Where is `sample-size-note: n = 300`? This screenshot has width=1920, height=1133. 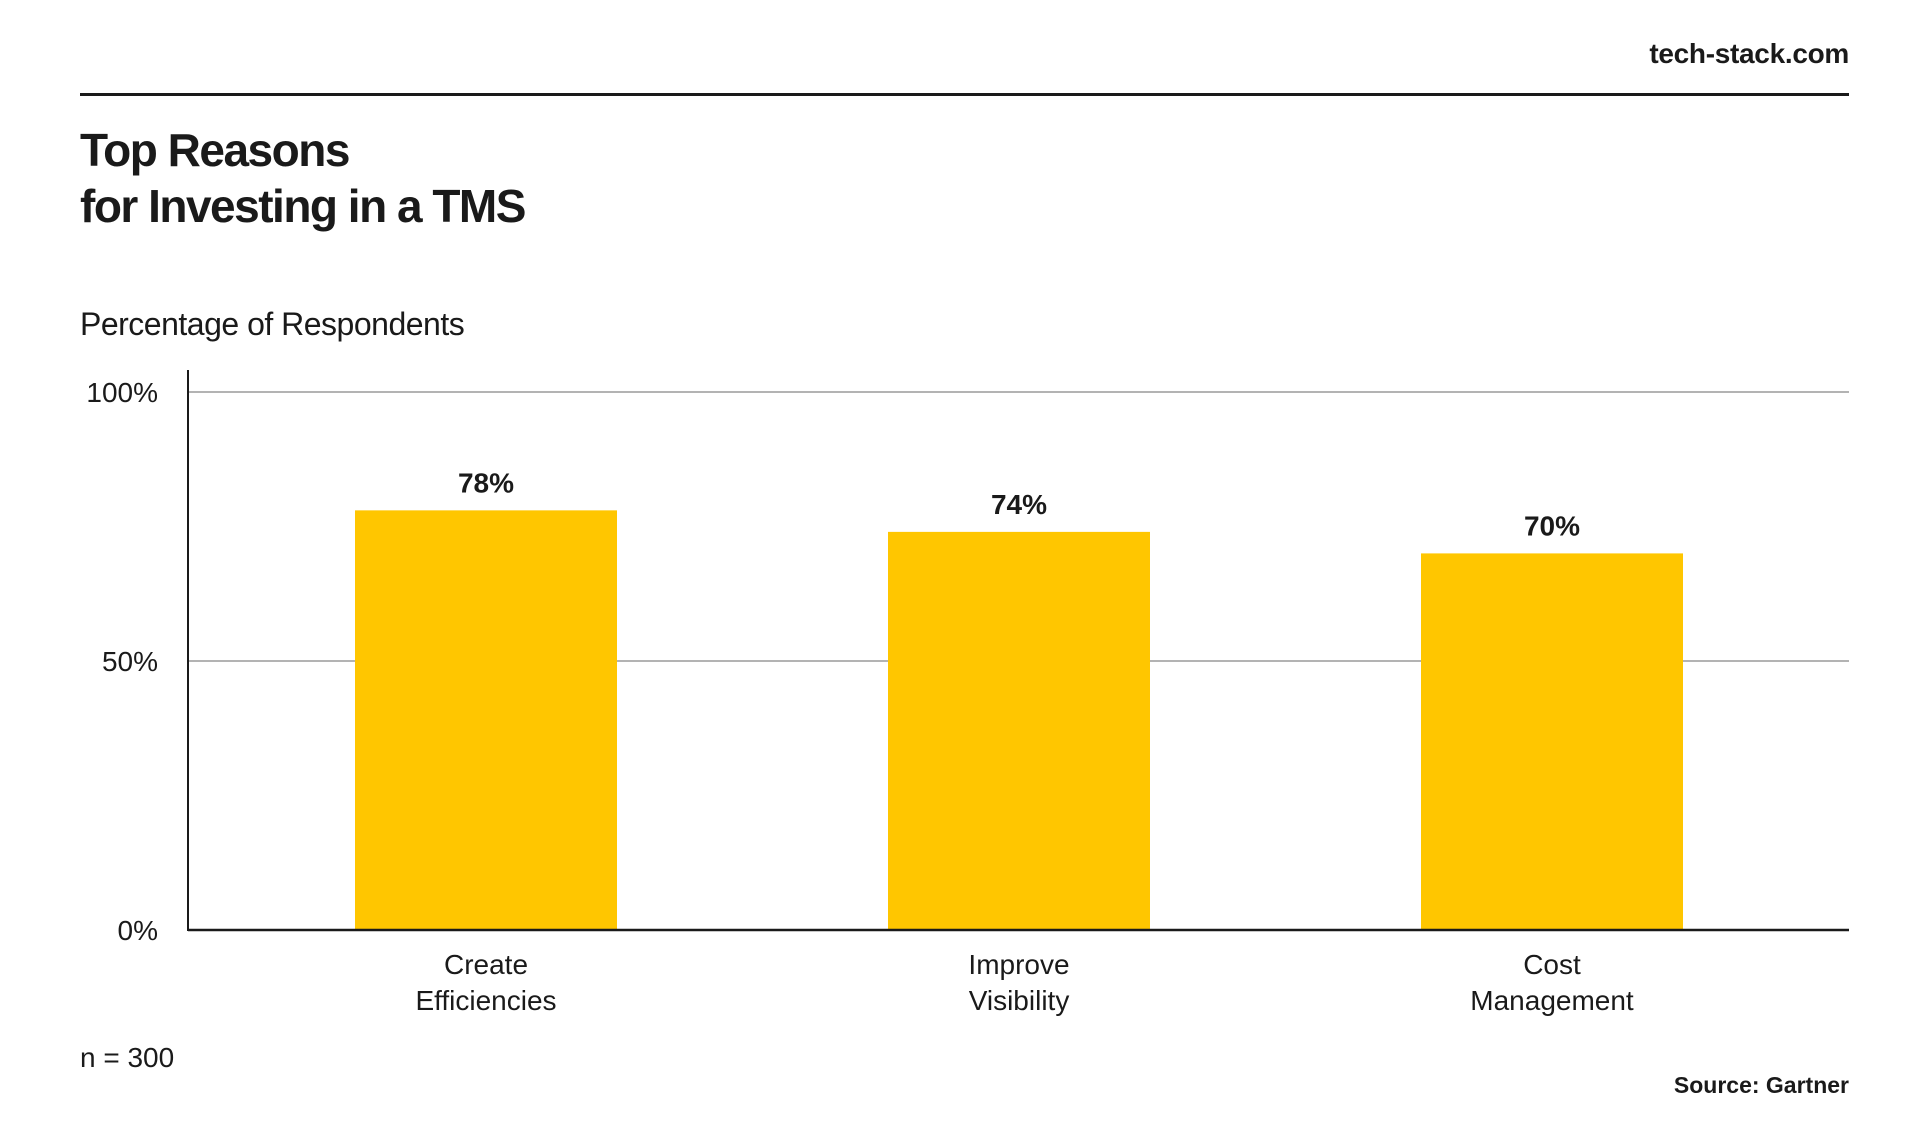 sample-size-note: n = 300 is located at coordinates (127, 1057).